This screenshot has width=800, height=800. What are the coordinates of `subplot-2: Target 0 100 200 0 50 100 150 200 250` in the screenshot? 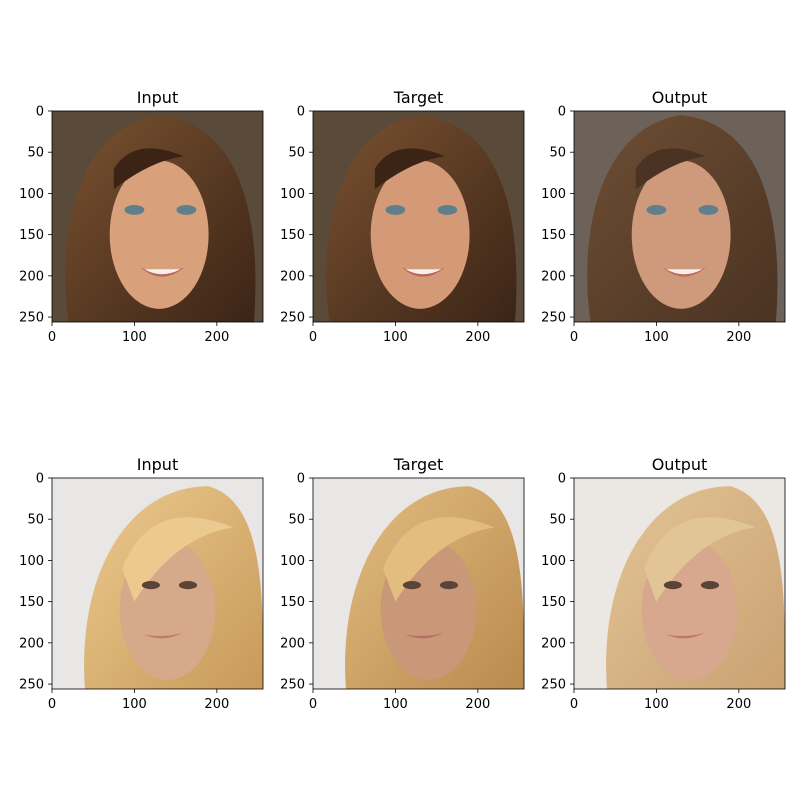 It's located at (402, 216).